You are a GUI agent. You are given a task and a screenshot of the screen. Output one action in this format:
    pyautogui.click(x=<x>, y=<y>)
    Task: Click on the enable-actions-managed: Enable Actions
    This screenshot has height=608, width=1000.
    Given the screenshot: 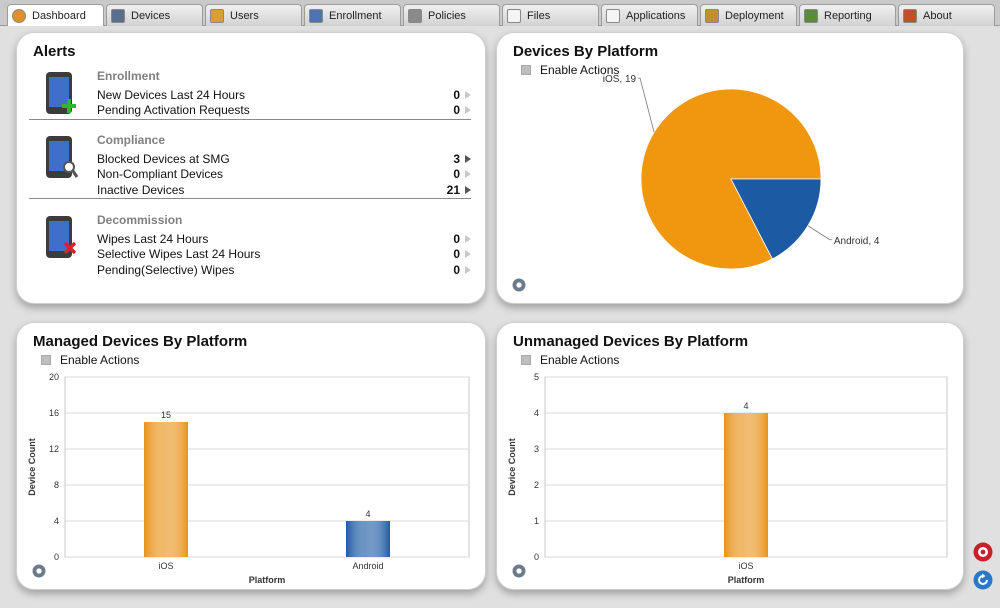 What is the action you would take?
    pyautogui.click(x=90, y=360)
    